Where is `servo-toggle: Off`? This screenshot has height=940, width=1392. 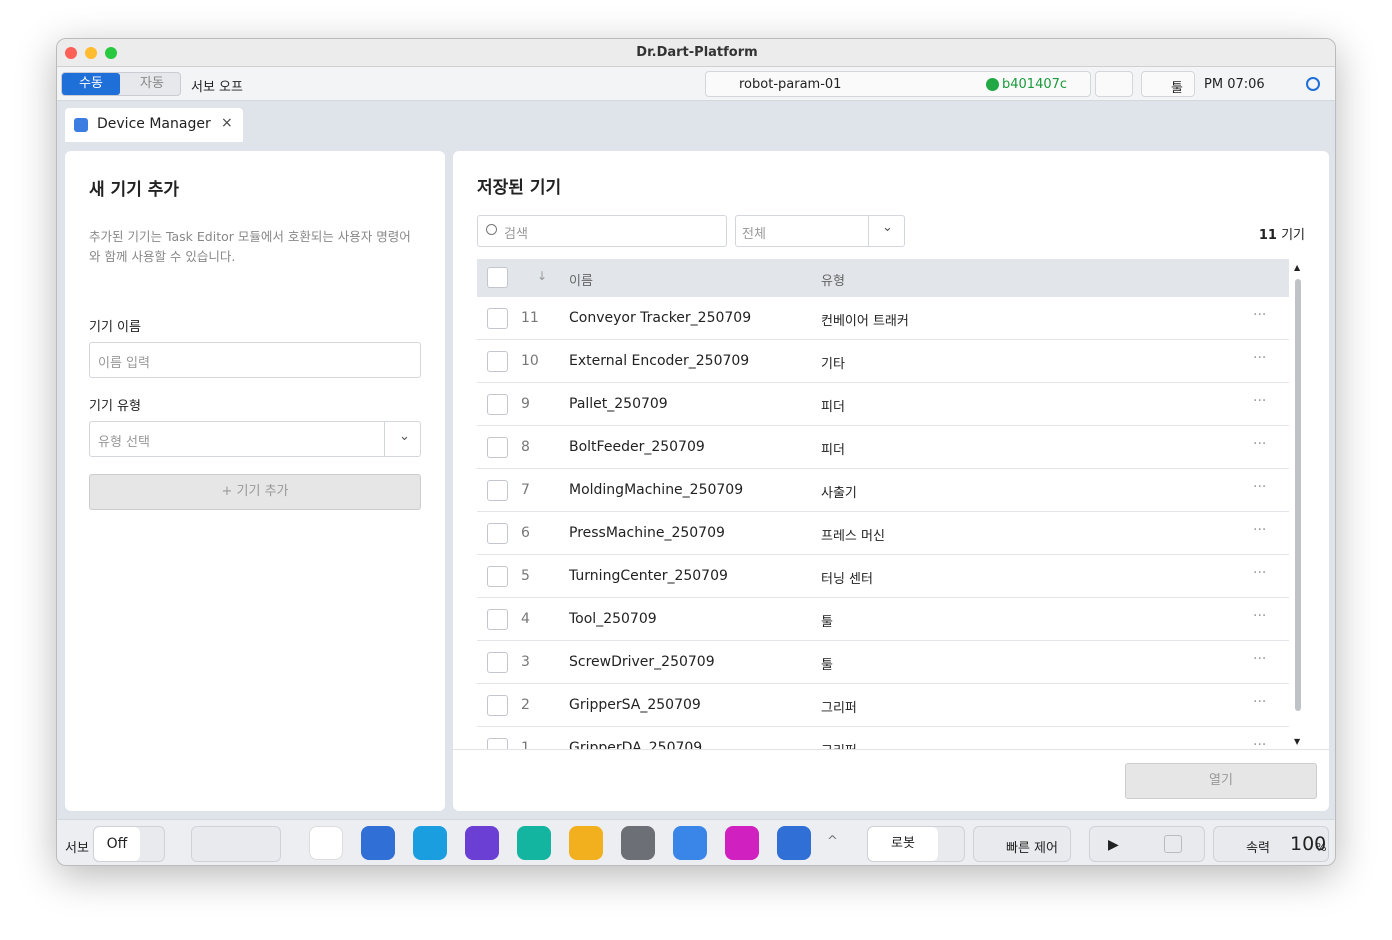
servo-toggle: Off is located at coordinates (129, 844).